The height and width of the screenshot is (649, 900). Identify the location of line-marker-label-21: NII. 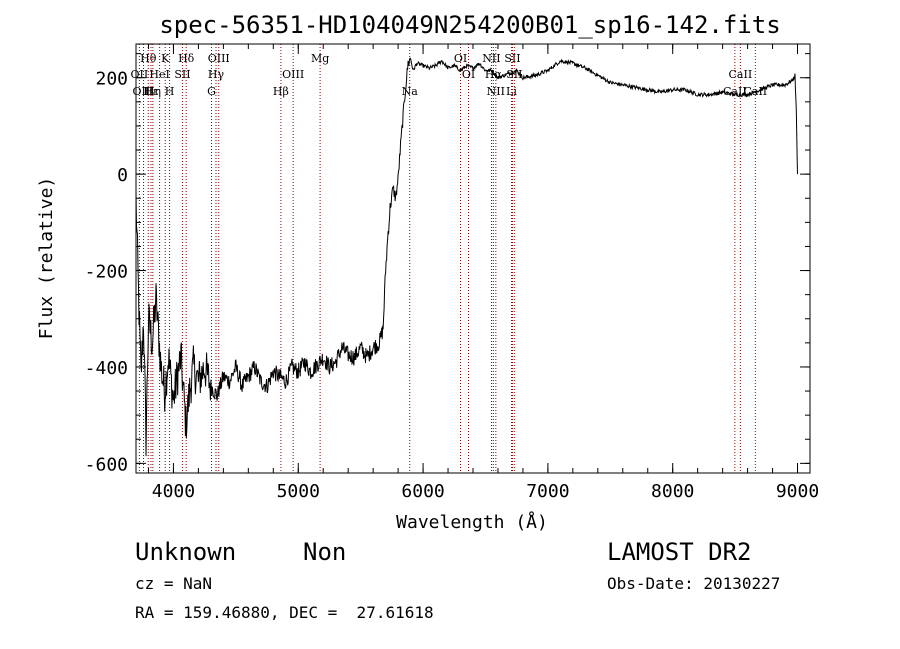
(496, 91).